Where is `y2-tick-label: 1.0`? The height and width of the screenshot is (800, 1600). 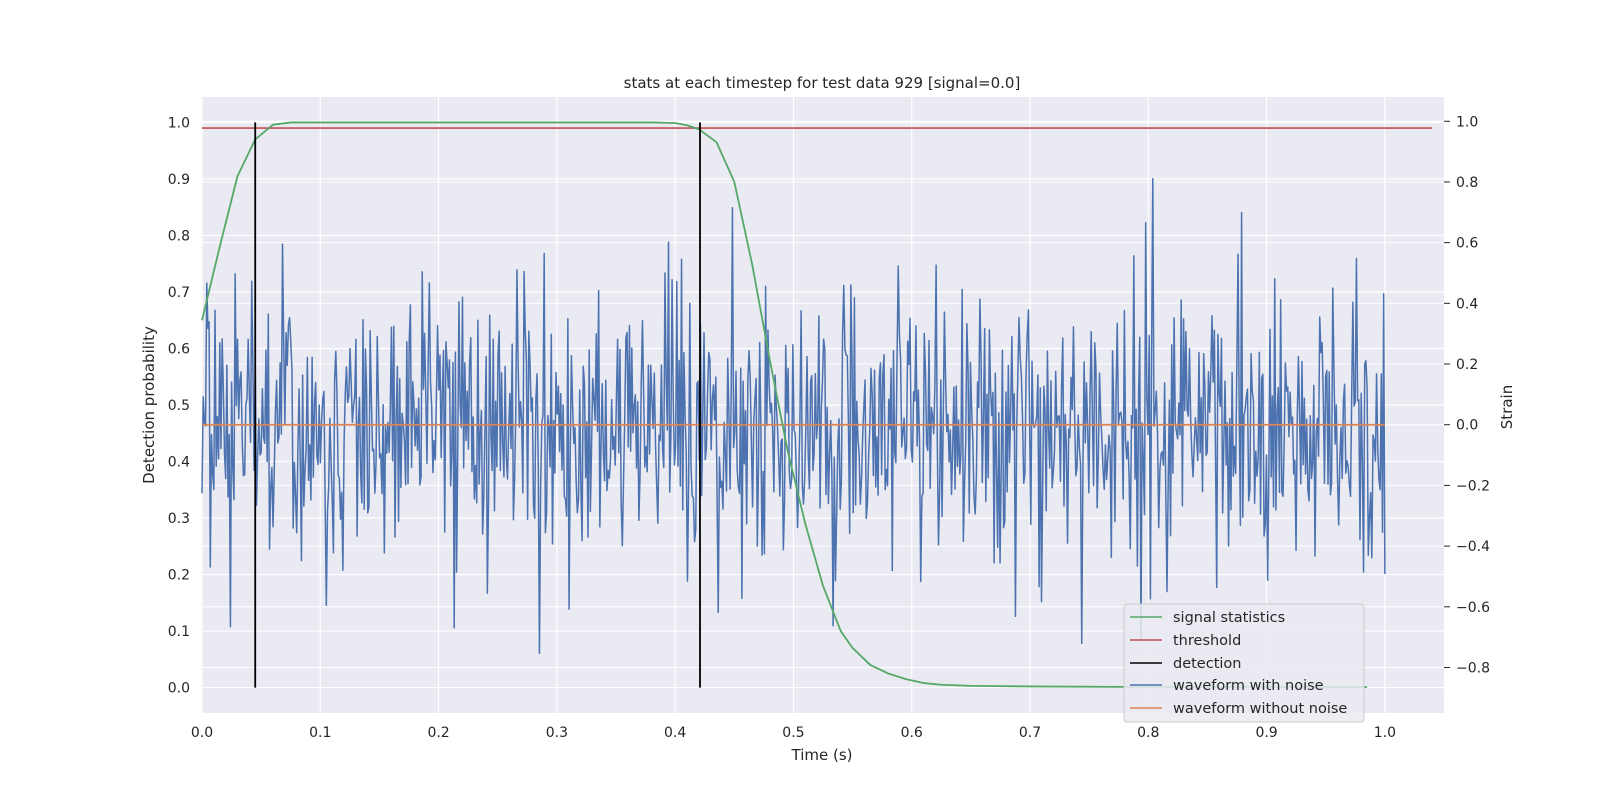 y2-tick-label: 1.0 is located at coordinates (1467, 122).